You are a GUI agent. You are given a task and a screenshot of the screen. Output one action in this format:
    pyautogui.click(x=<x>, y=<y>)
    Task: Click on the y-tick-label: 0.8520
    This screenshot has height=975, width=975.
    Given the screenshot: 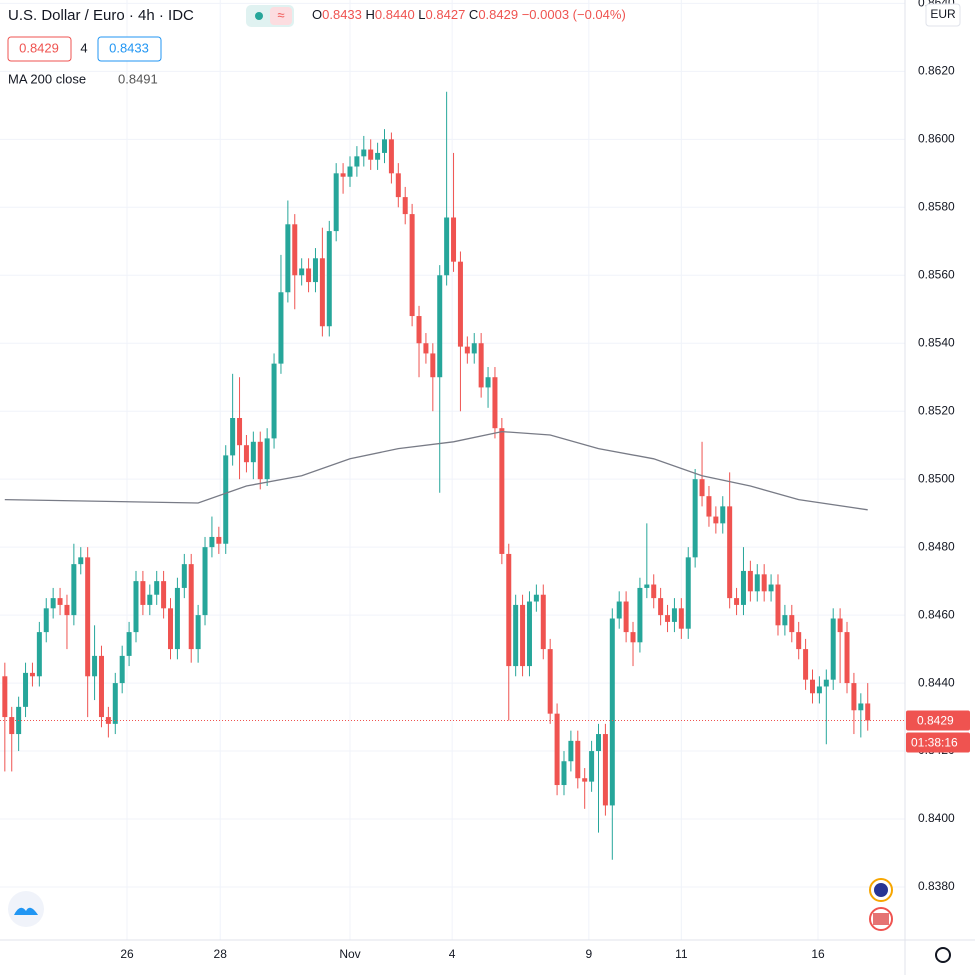 What is the action you would take?
    pyautogui.click(x=936, y=410)
    